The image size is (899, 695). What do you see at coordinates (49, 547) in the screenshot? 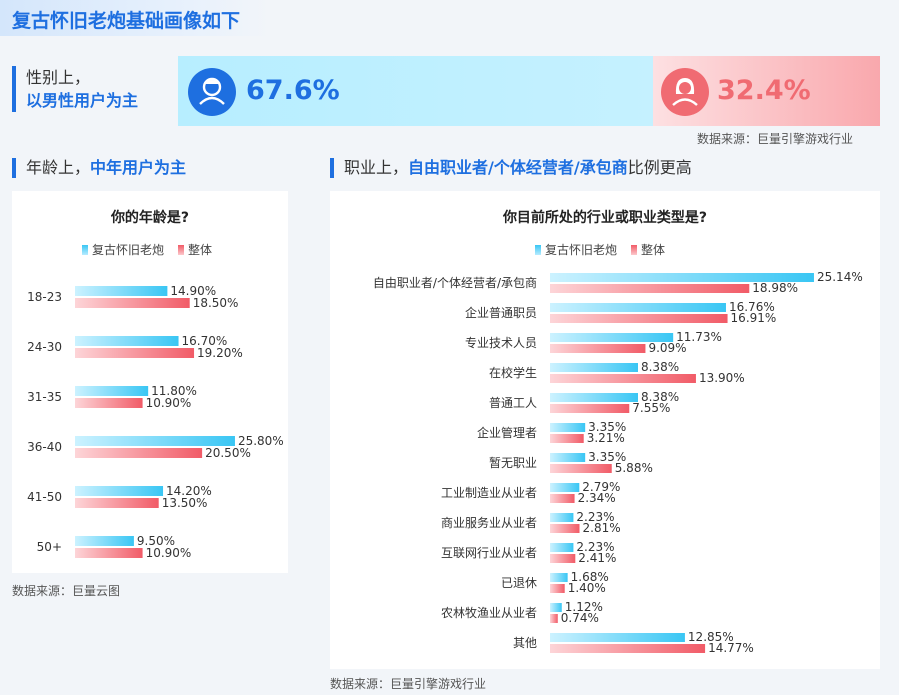
I see `category-label-50-5: 50+` at bounding box center [49, 547].